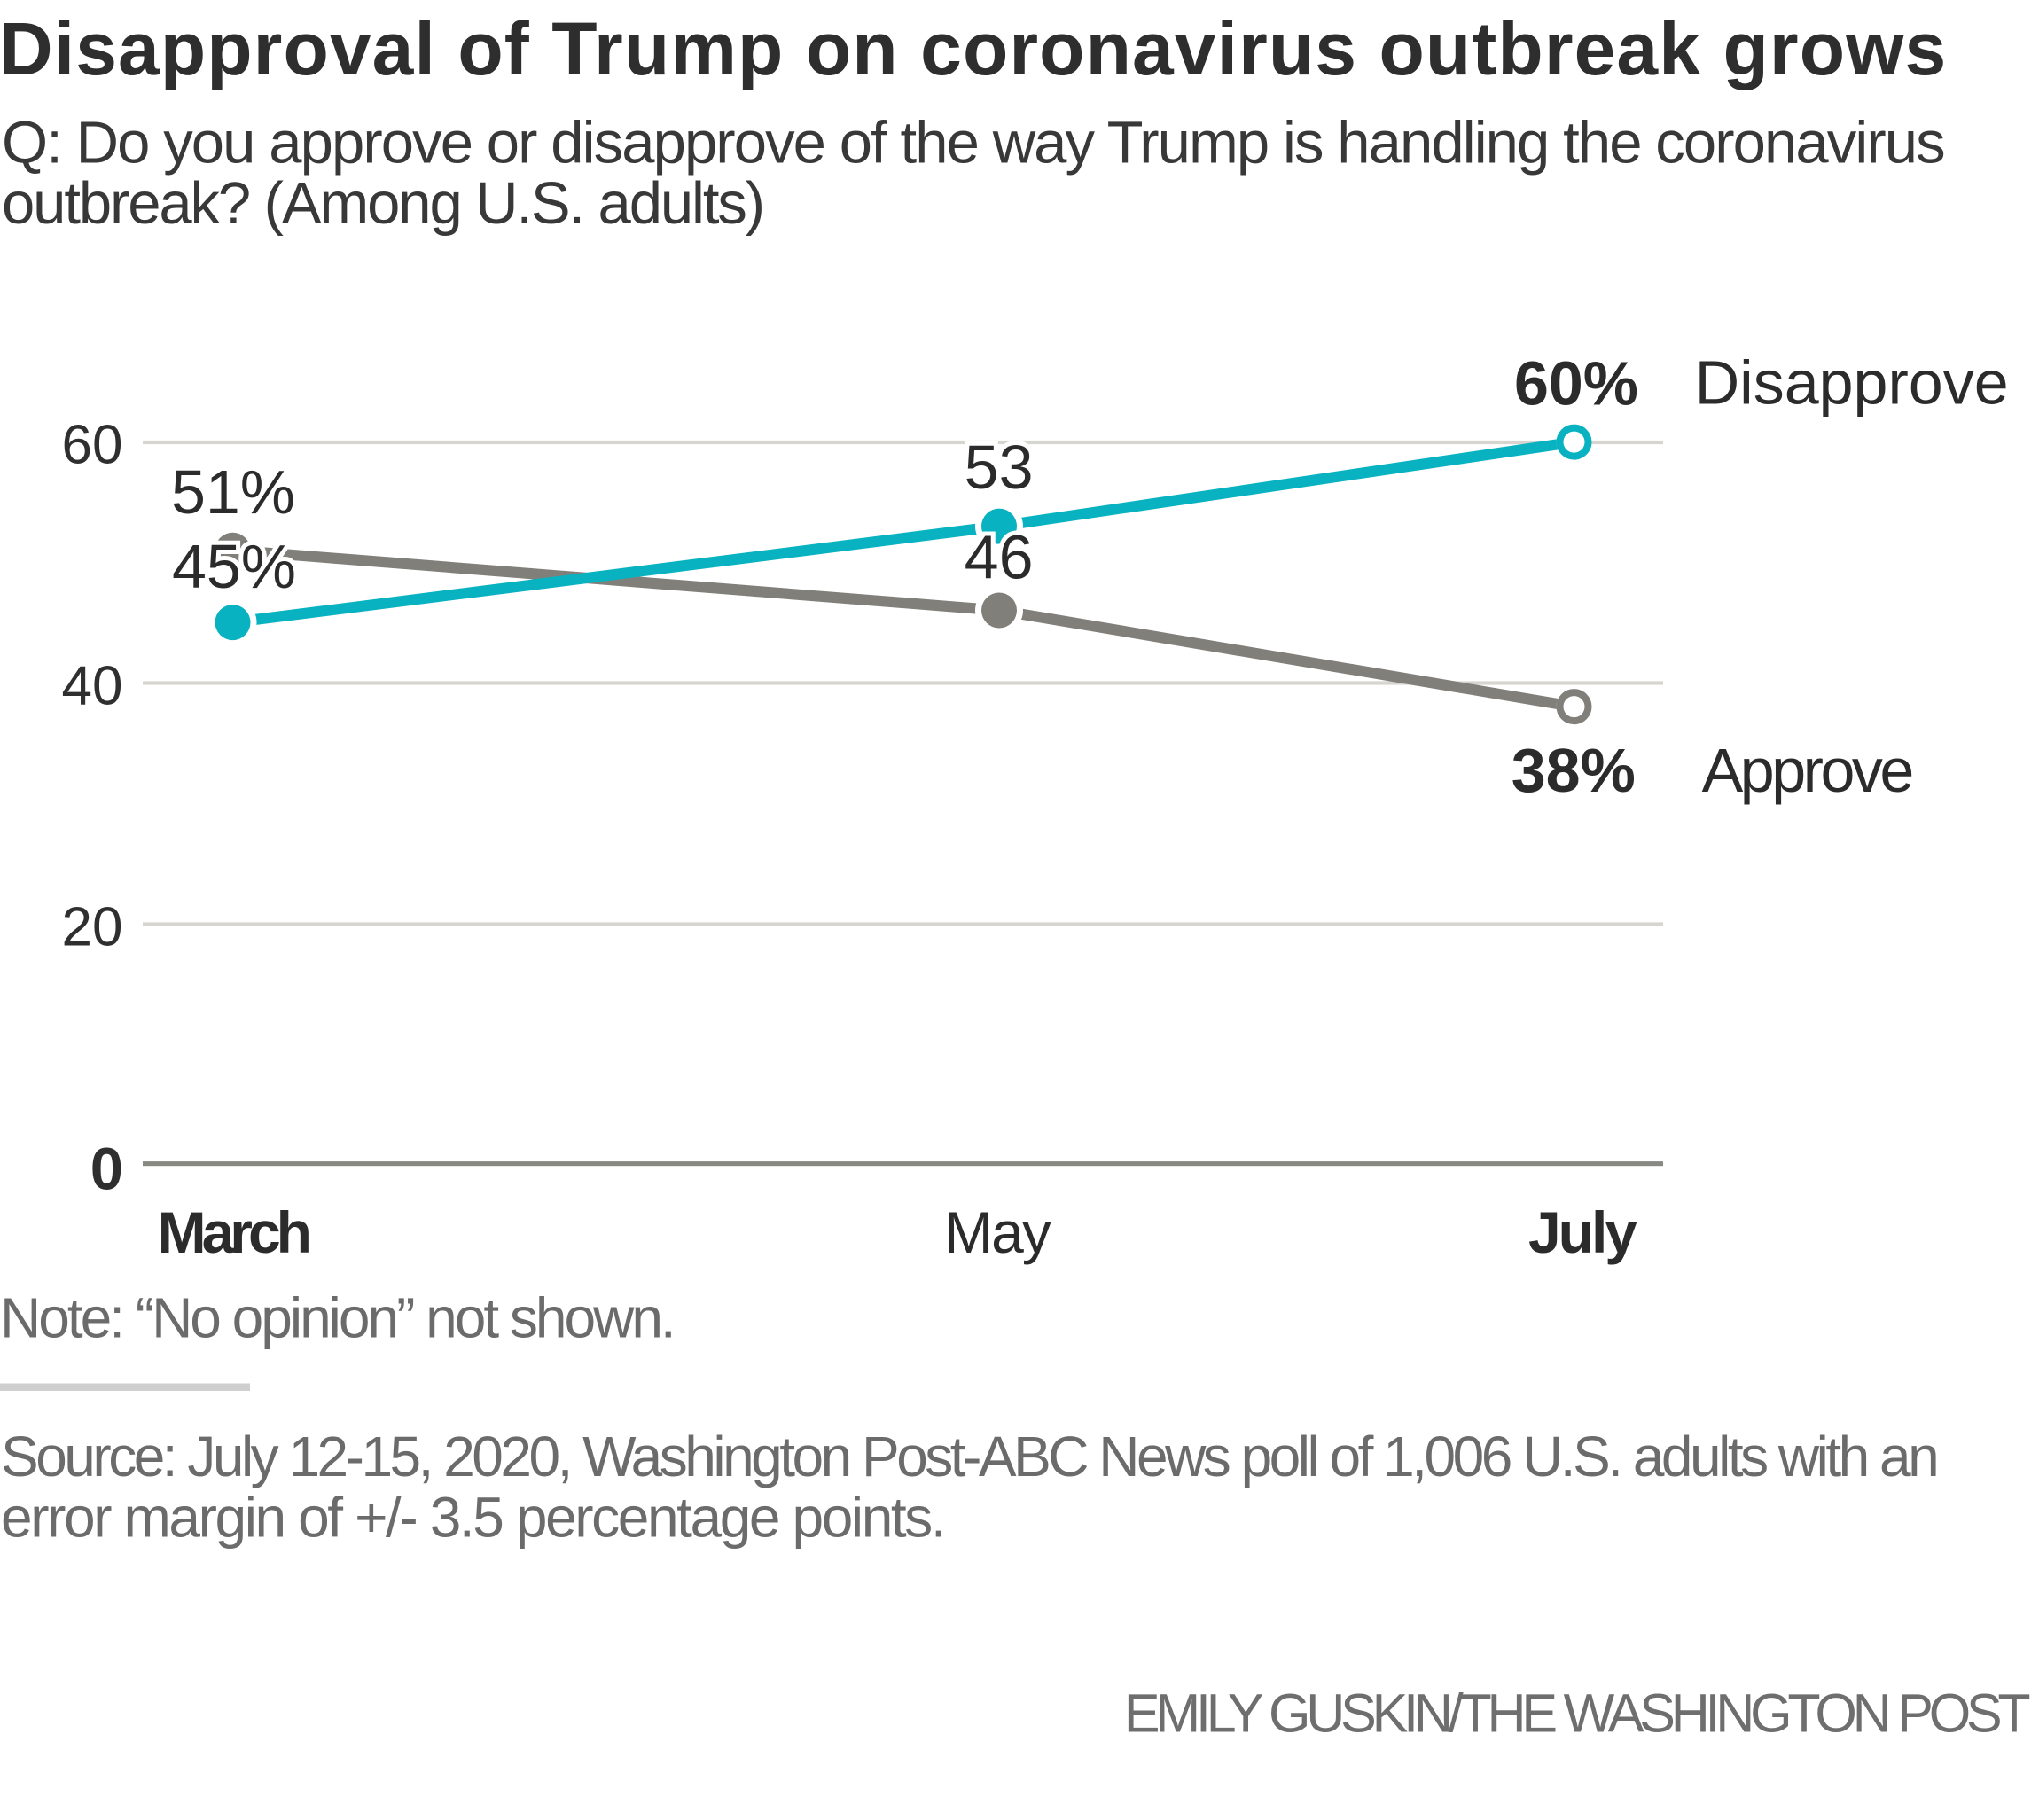 The height and width of the screenshot is (1820, 2039). I want to click on svg-text: Disapprove, so click(1852, 383).